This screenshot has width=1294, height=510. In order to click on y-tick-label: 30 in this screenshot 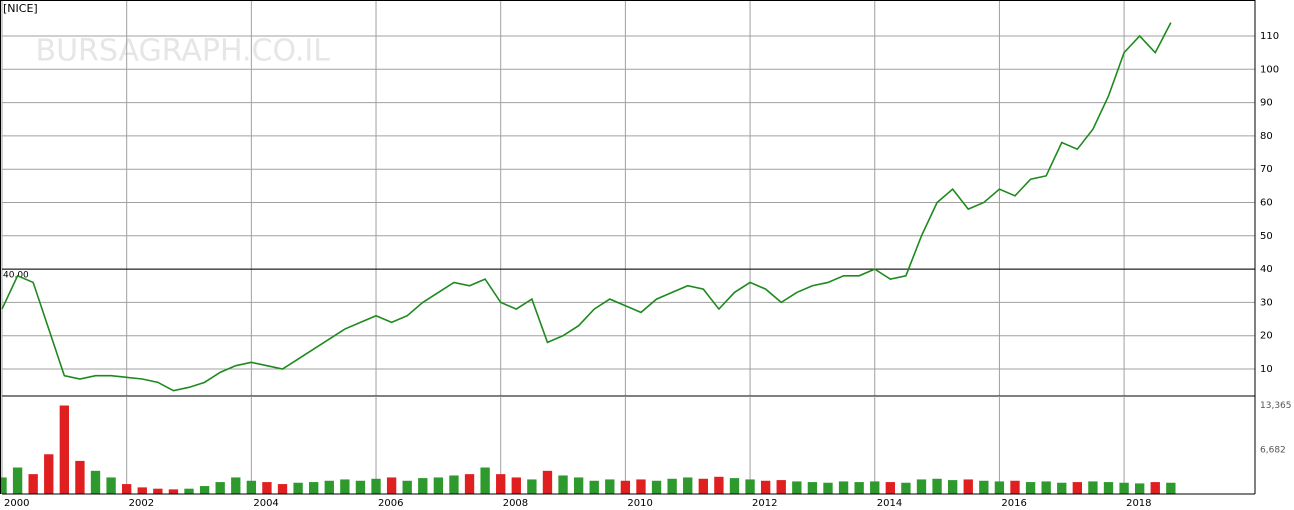, I will do `click(1266, 302)`.